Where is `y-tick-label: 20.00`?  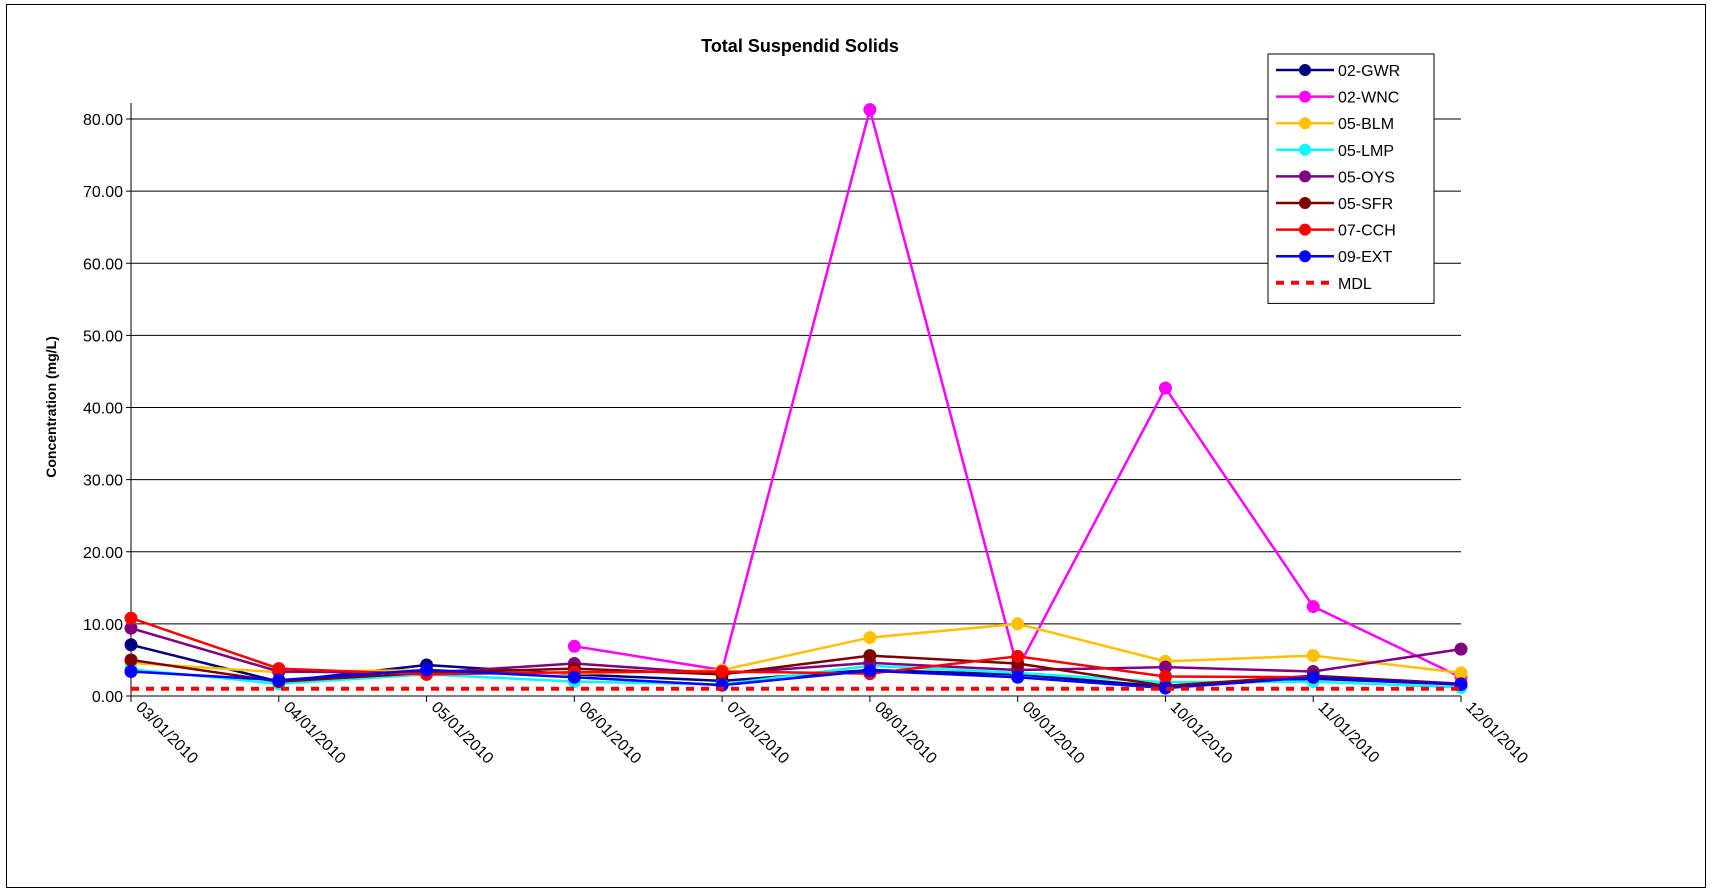 y-tick-label: 20.00 is located at coordinates (103, 553).